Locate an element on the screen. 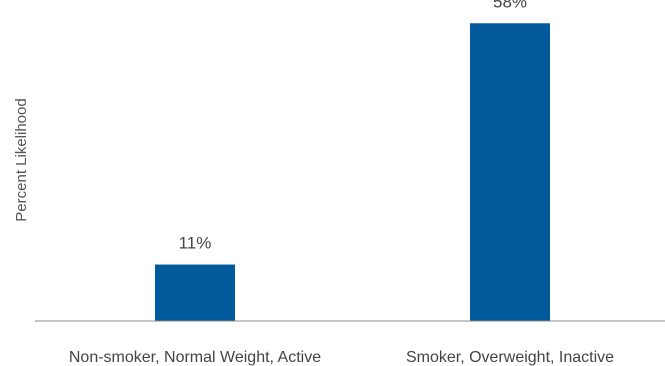 The image size is (665, 366). y-axis-title: Percent Likelihood is located at coordinates (21, 159).